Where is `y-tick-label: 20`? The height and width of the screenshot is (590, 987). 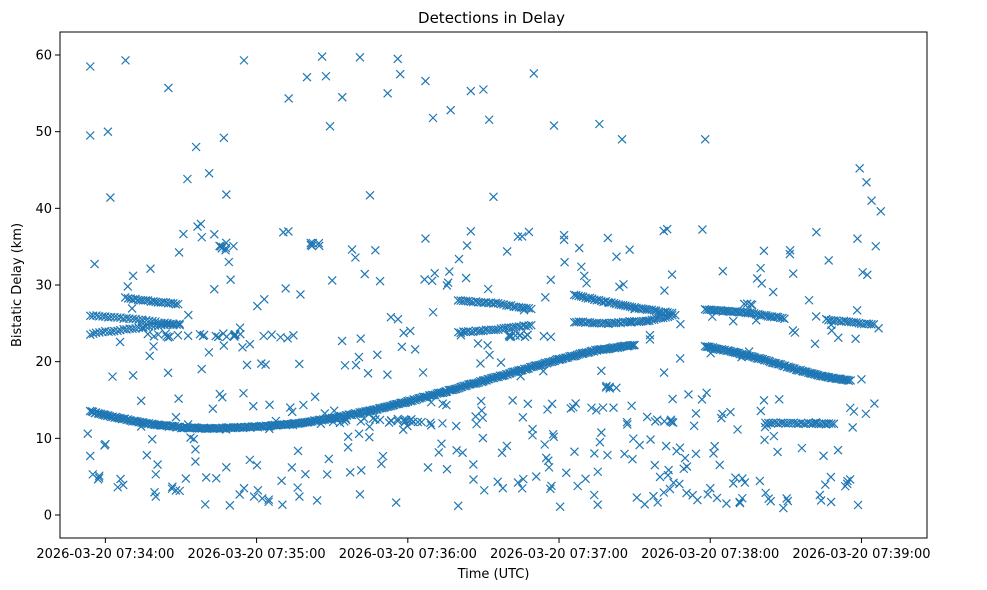 y-tick-label: 20 is located at coordinates (43, 362).